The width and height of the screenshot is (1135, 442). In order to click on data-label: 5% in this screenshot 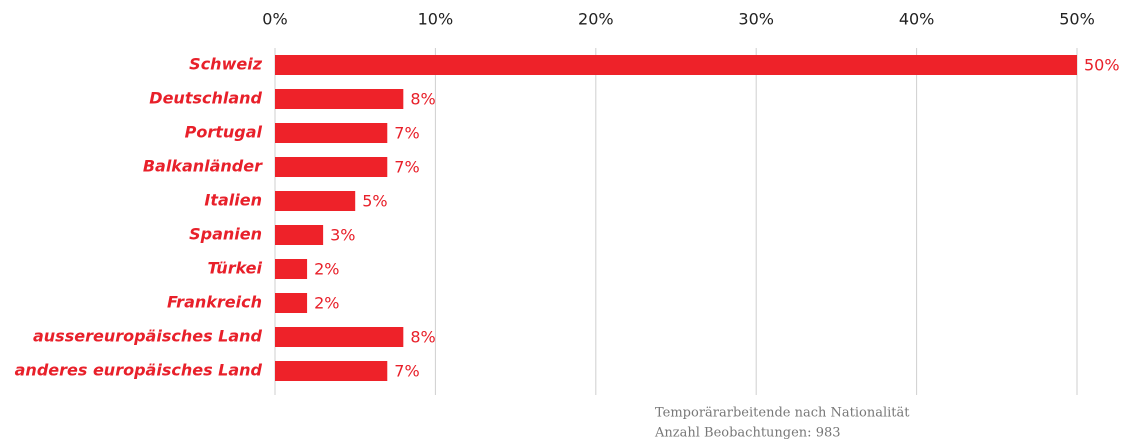, I will do `click(374, 201)`.